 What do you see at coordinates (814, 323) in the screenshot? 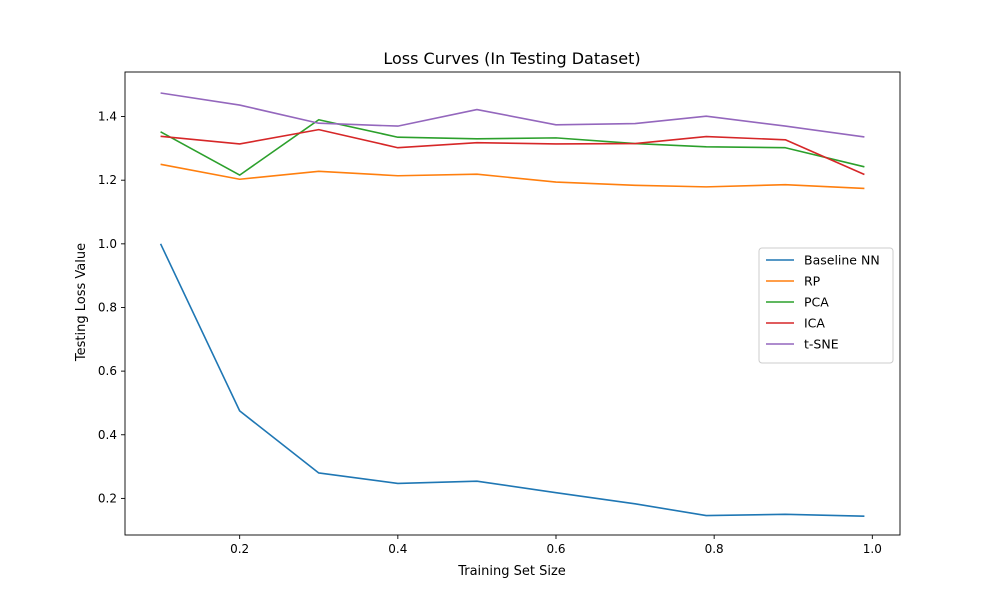
I see `legend-label-3: ICA` at bounding box center [814, 323].